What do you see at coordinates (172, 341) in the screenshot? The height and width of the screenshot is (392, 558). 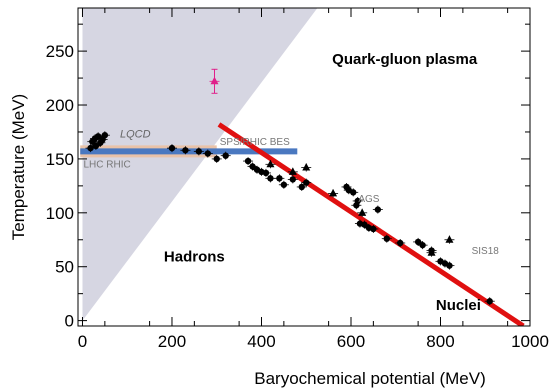 I see `x-tick-label: 200` at bounding box center [172, 341].